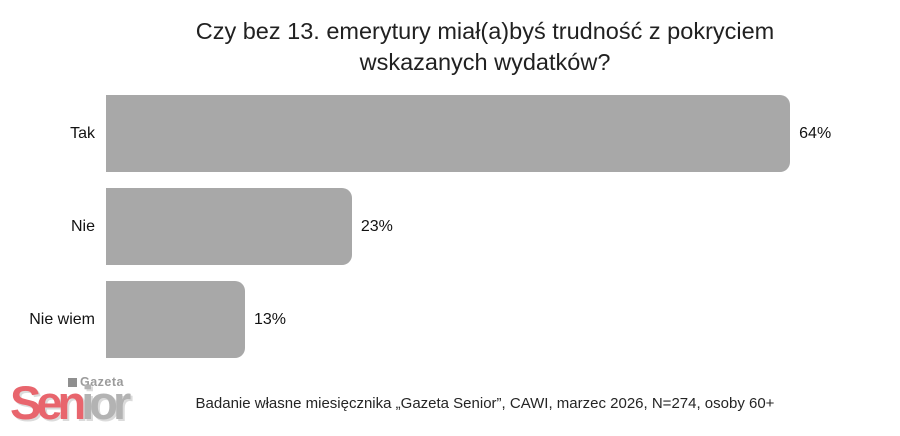  What do you see at coordinates (48, 402) in the screenshot?
I see `logo-senior-red-part: Sen` at bounding box center [48, 402].